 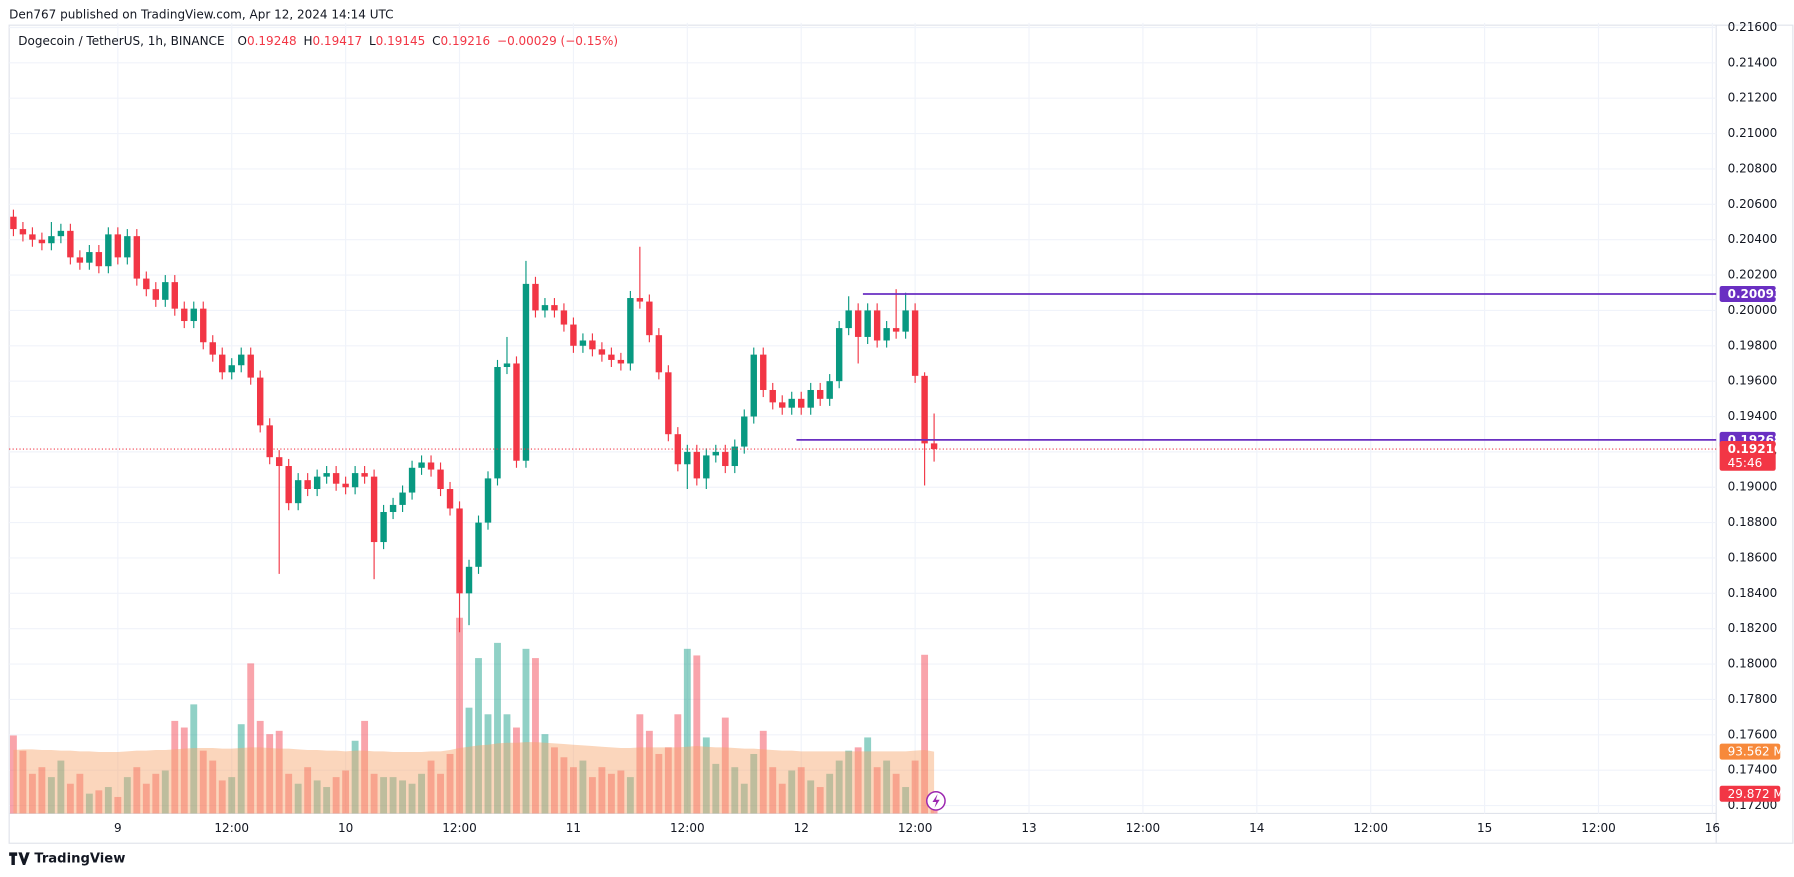 What do you see at coordinates (1747, 456) in the screenshot?
I see `last-price-badge` at bounding box center [1747, 456].